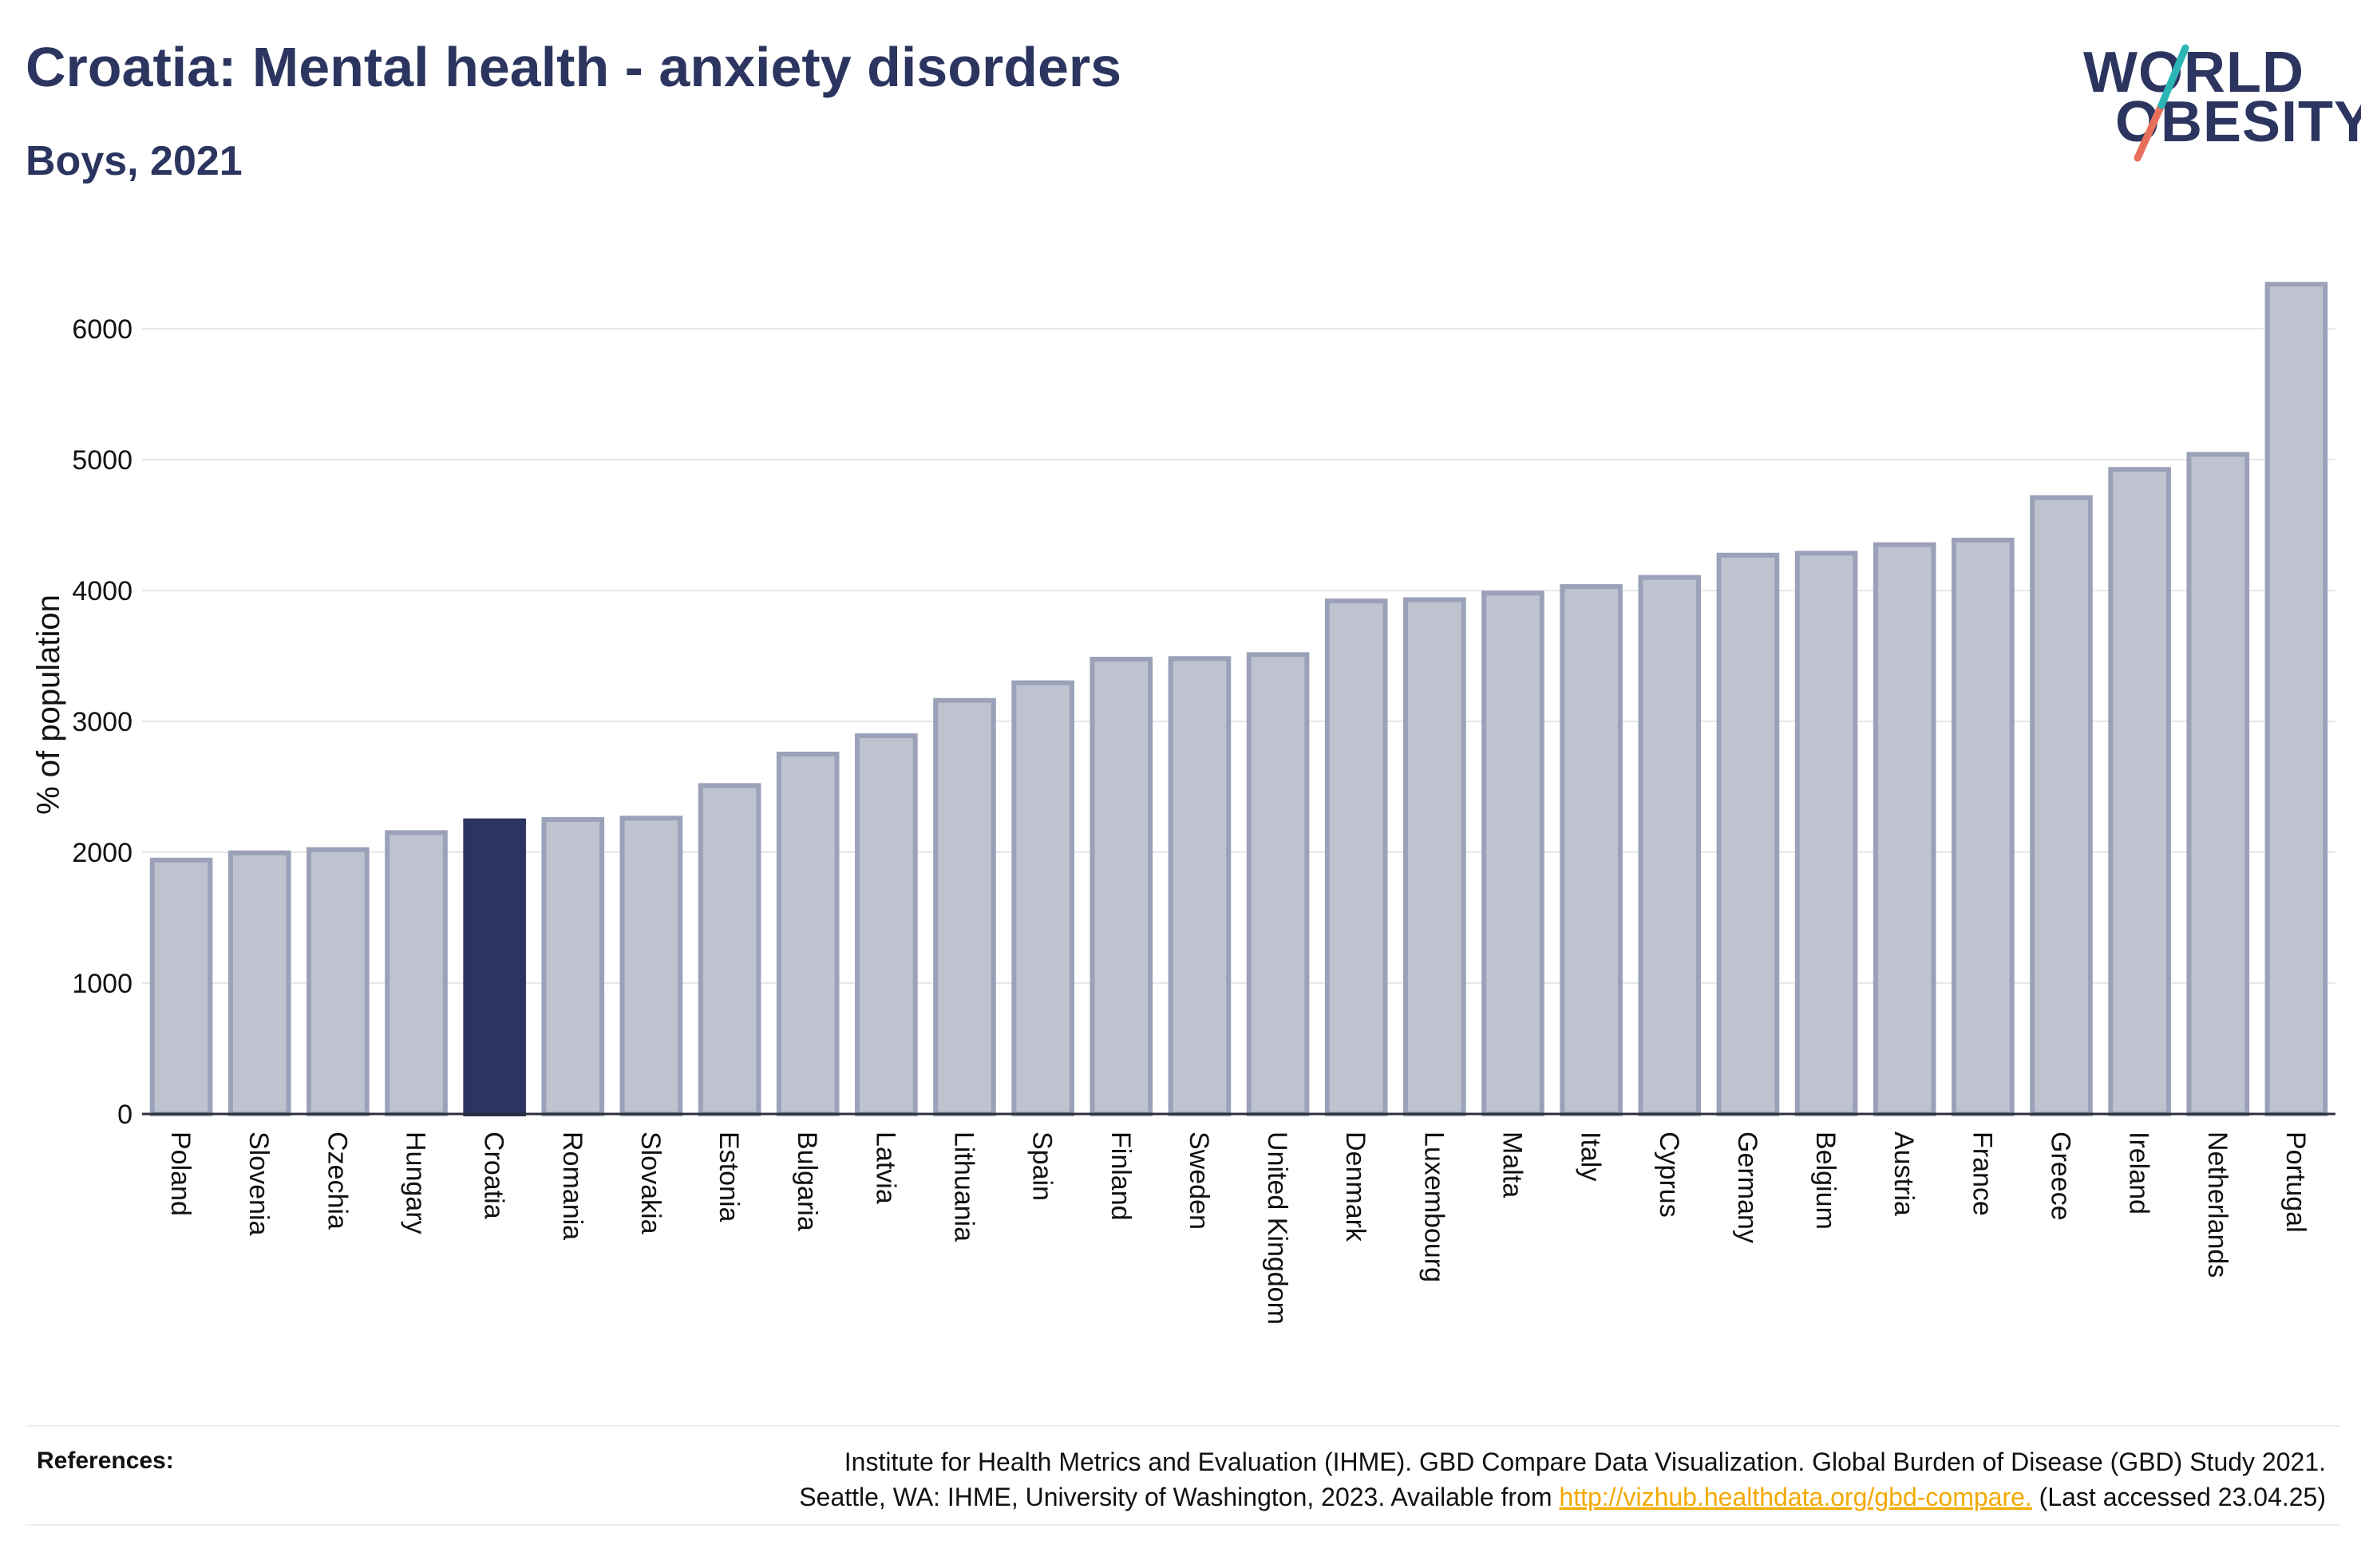  I want to click on x-category-label: Italy, so click(1591, 1156).